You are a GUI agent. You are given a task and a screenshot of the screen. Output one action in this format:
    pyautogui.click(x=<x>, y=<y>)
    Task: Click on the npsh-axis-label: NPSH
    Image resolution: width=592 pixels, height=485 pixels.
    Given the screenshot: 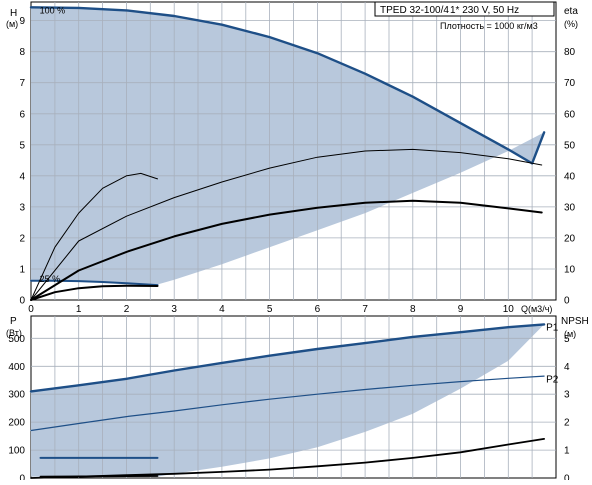 What is the action you would take?
    pyautogui.click(x=575, y=321)
    